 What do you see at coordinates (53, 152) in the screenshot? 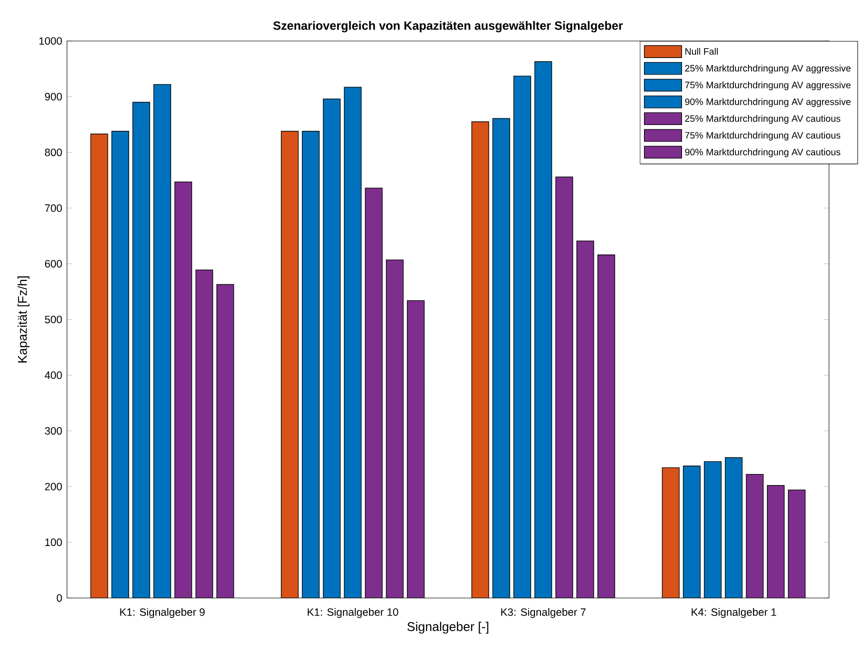
I see `y-tick-label: 800` at bounding box center [53, 152].